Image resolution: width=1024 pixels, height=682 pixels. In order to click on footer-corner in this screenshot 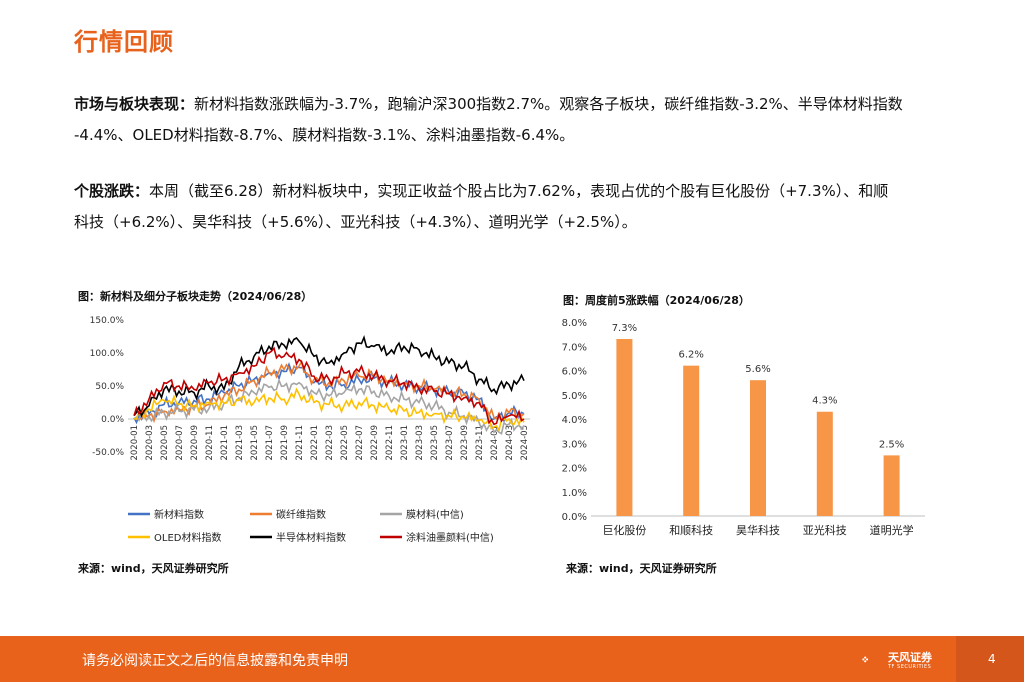, I will do `click(990, 659)`.